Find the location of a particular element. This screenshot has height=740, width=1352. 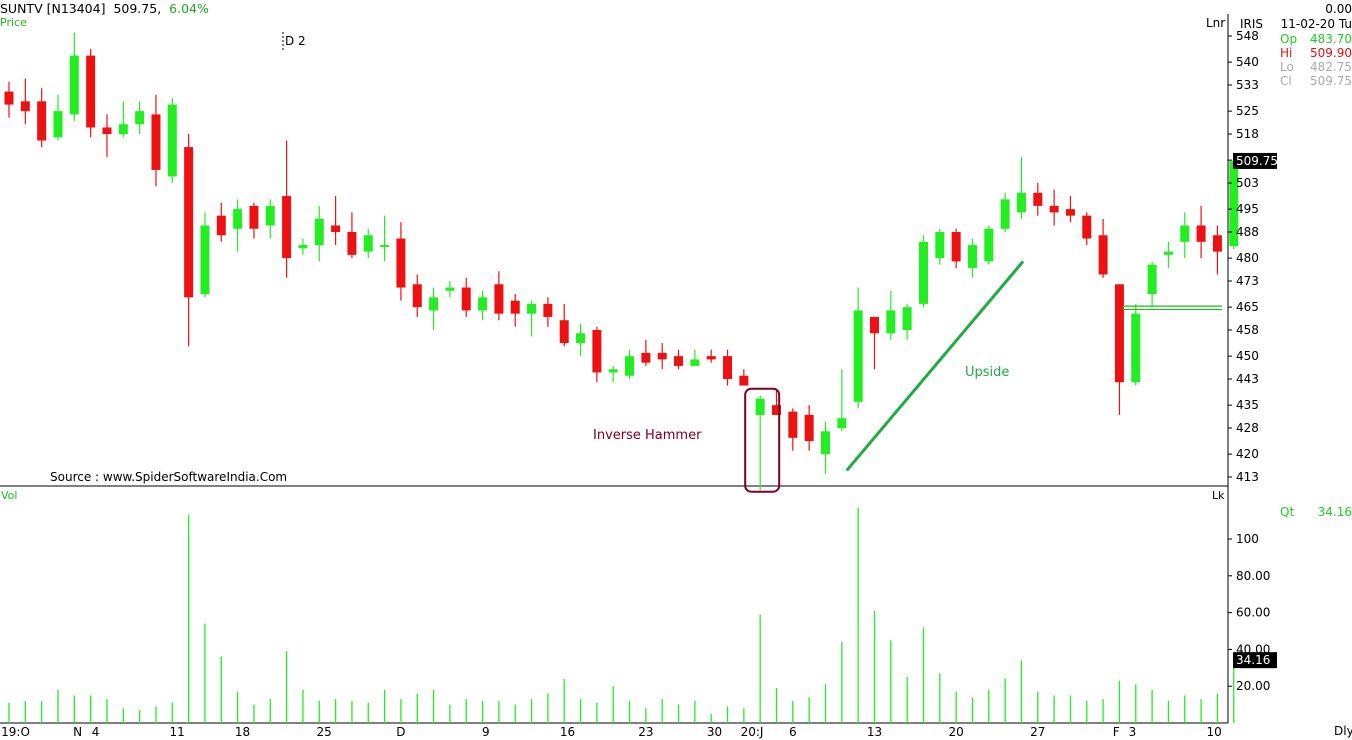

x-tick-label: 19:O is located at coordinates (15, 732).